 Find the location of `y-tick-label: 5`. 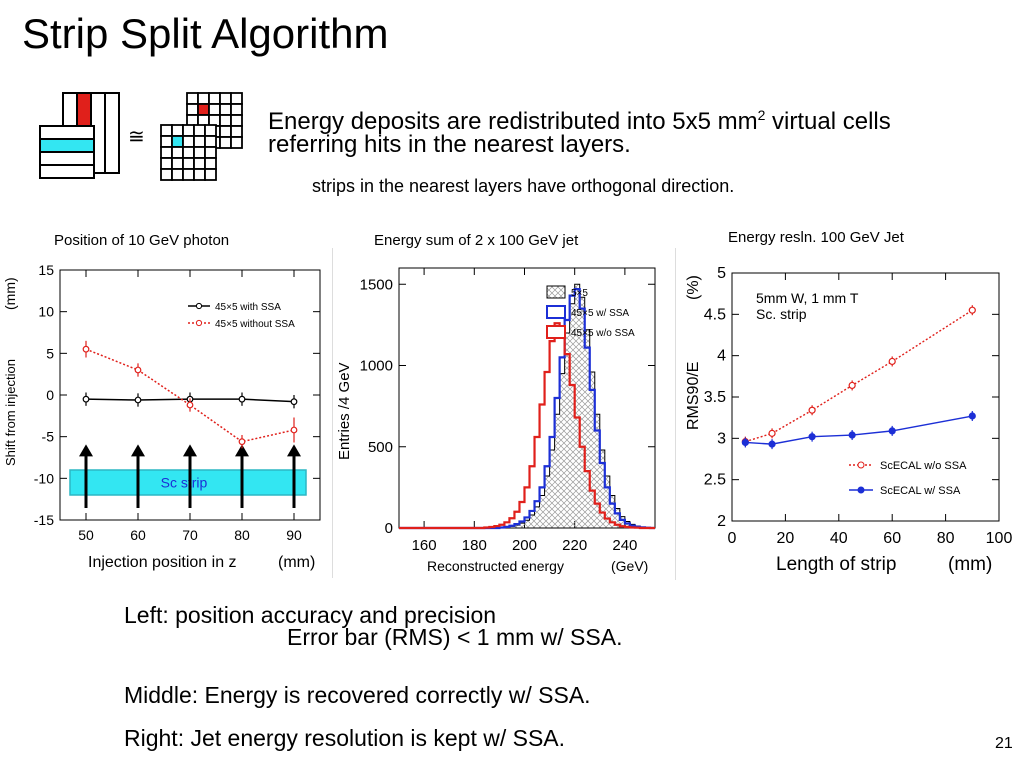

y-tick-label: 5 is located at coordinates (50, 353).